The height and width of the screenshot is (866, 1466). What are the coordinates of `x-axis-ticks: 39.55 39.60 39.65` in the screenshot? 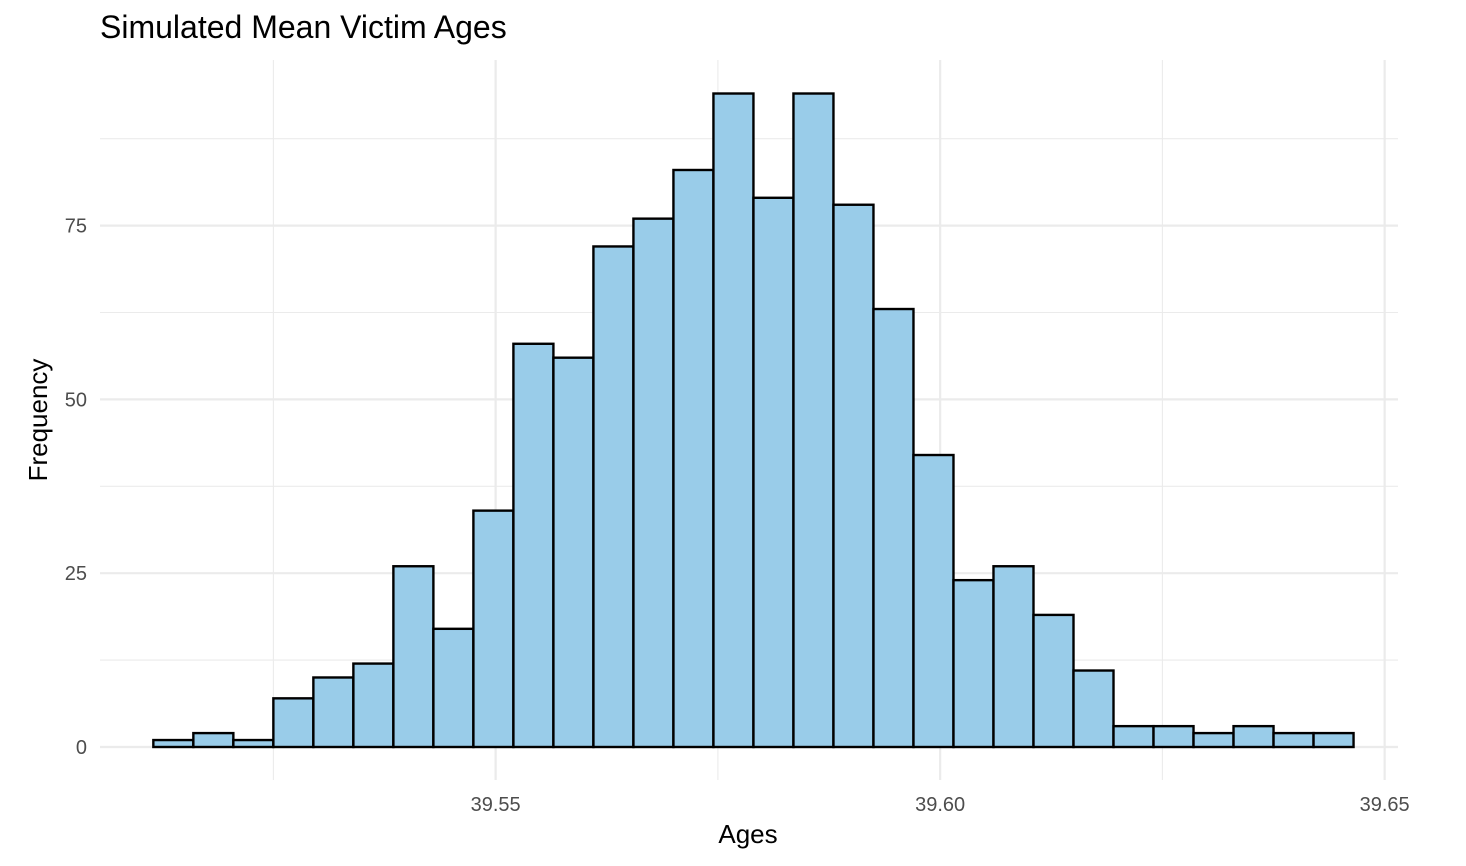 It's located at (940, 805).